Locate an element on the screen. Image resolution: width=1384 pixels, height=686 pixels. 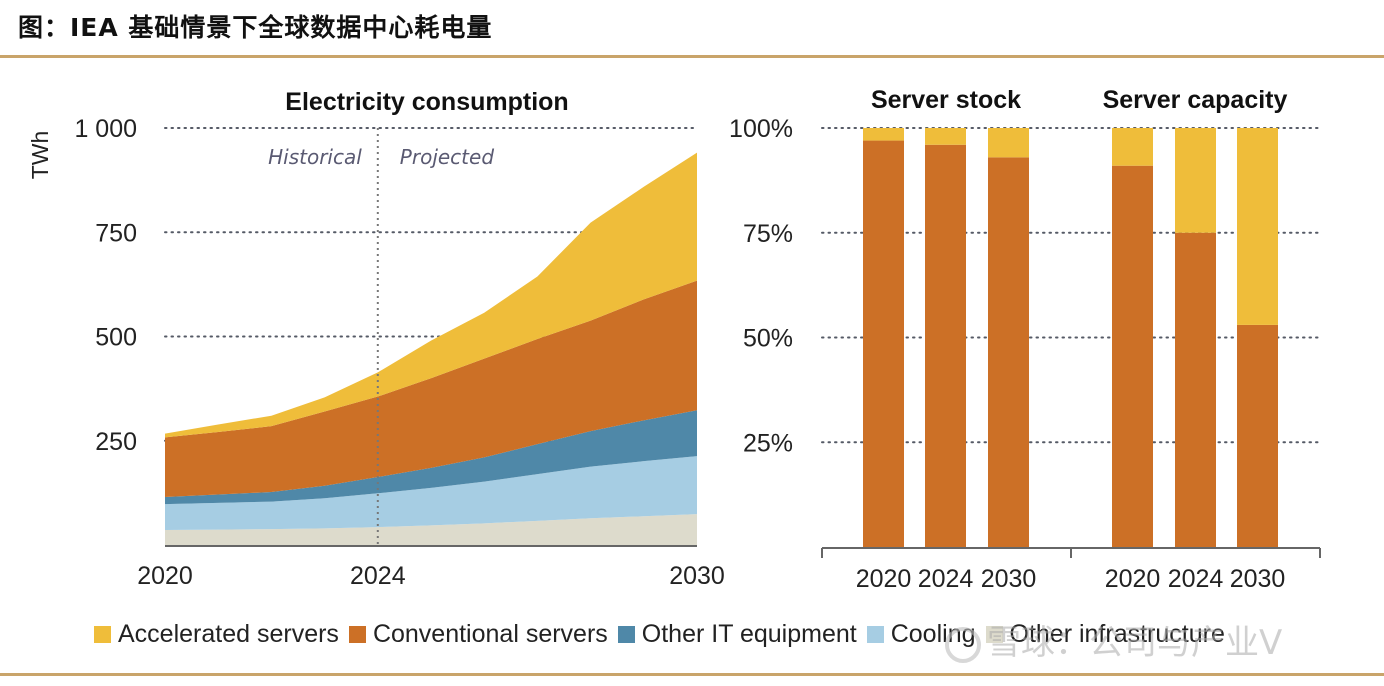
bar-group-title: Server stock is located at coordinates (946, 100).